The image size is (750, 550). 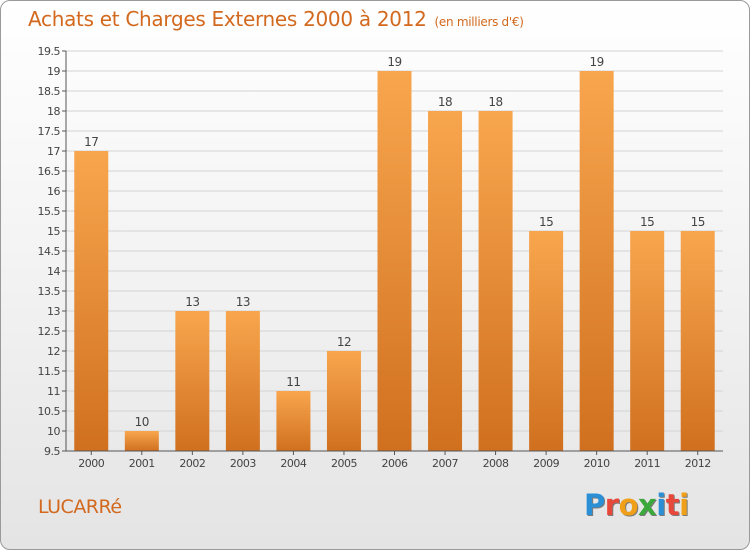 What do you see at coordinates (242, 381) in the screenshot?
I see `bar-2003` at bounding box center [242, 381].